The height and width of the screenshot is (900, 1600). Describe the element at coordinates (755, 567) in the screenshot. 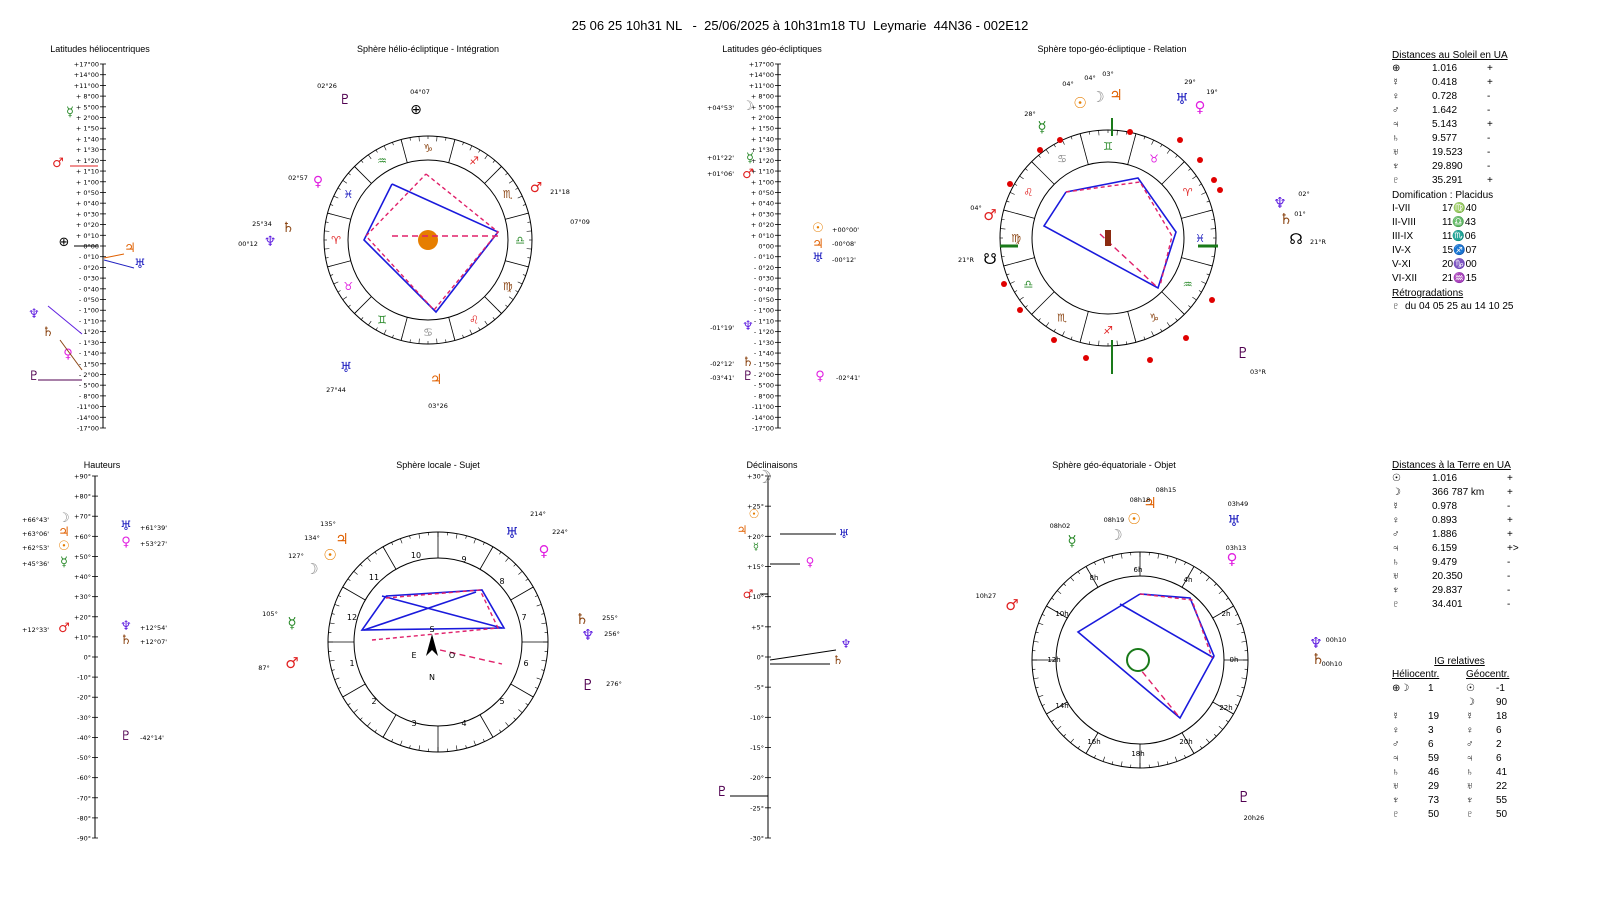

I see `decl-scale-tick-label: +15°` at that location.